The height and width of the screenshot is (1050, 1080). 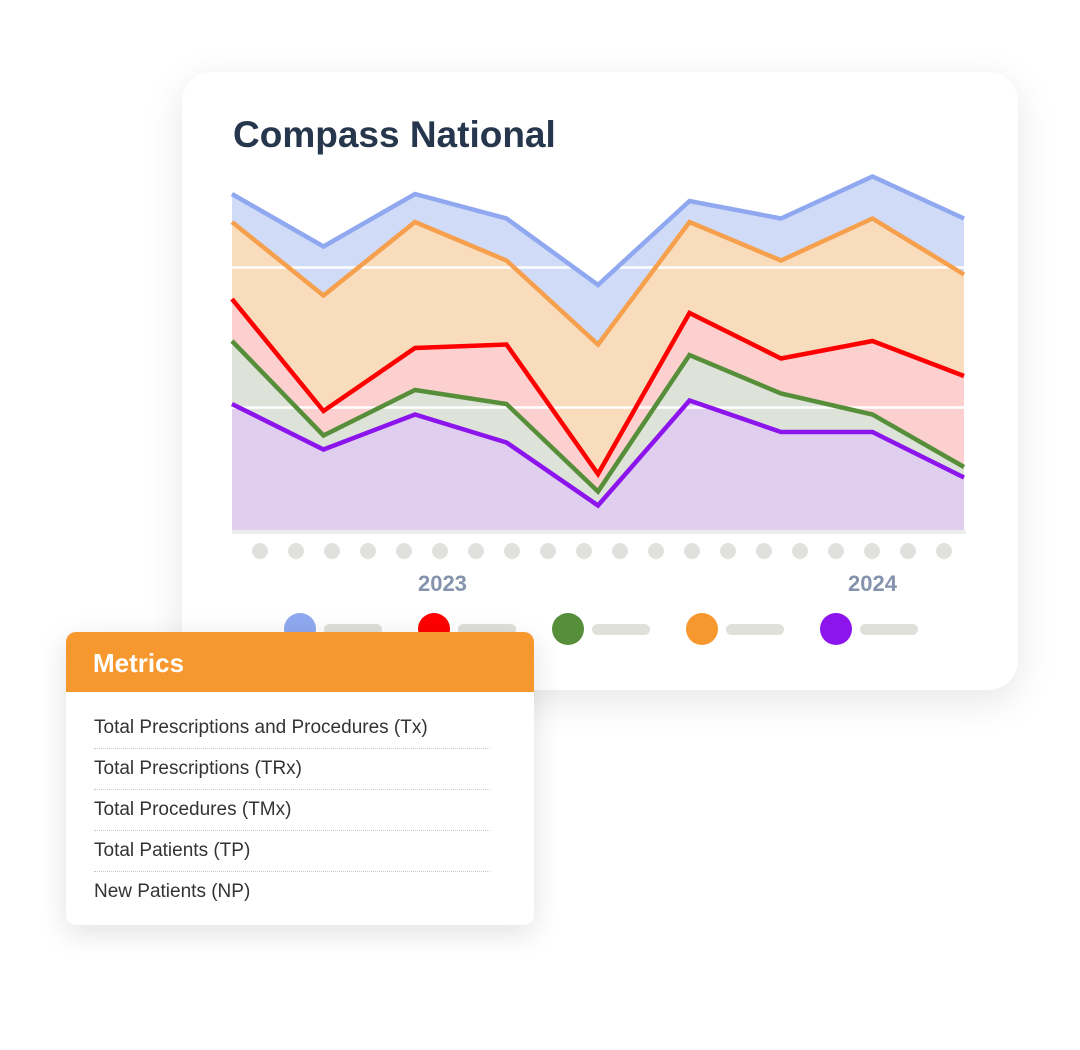 I want to click on series-0-line, so click(x=597, y=231).